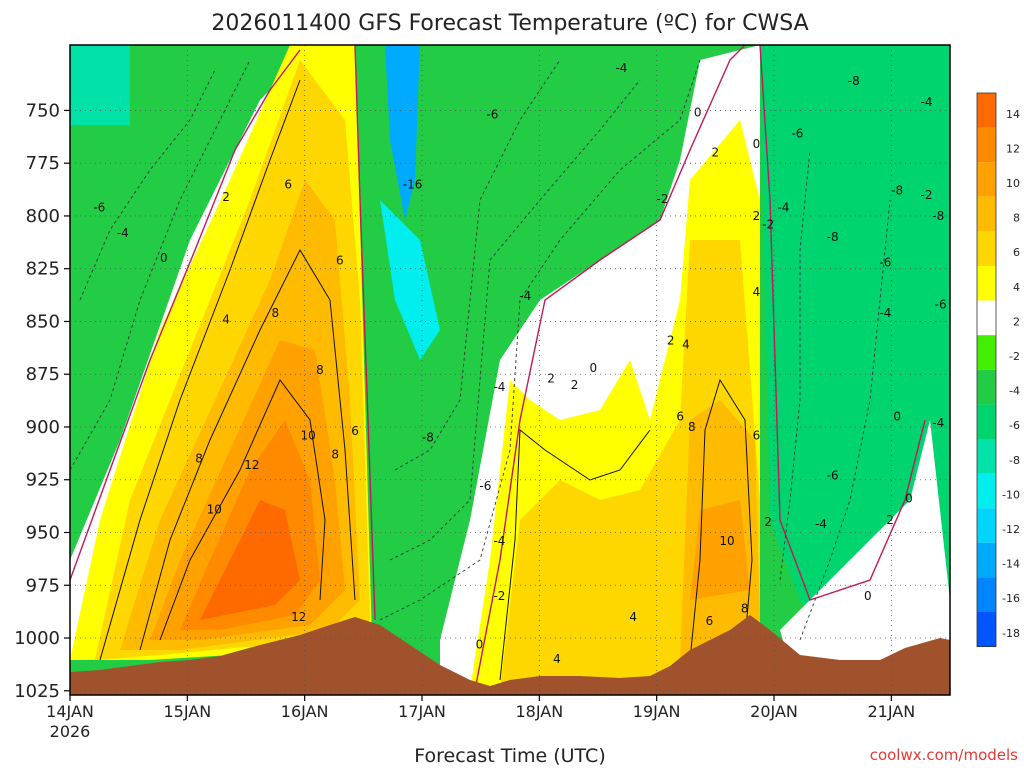 The height and width of the screenshot is (768, 1024). Describe the element at coordinates (1016, 321) in the screenshot. I see `colorbar-label: 2` at that location.